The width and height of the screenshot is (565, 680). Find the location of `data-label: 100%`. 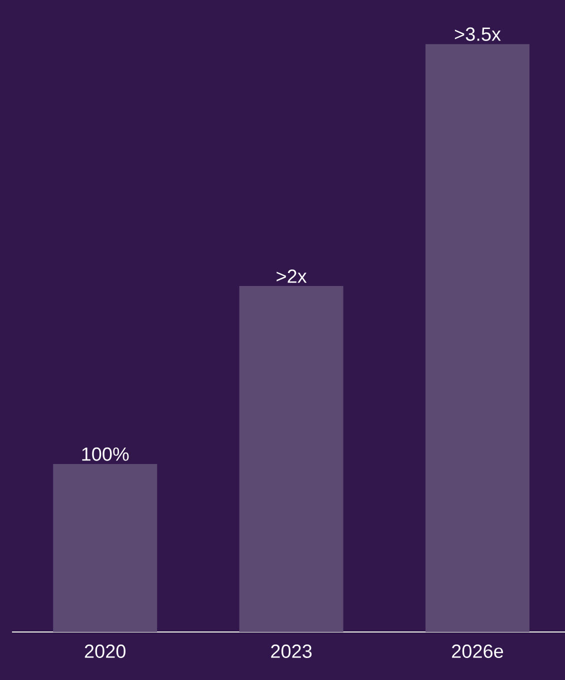

data-label: 100% is located at coordinates (105, 454).